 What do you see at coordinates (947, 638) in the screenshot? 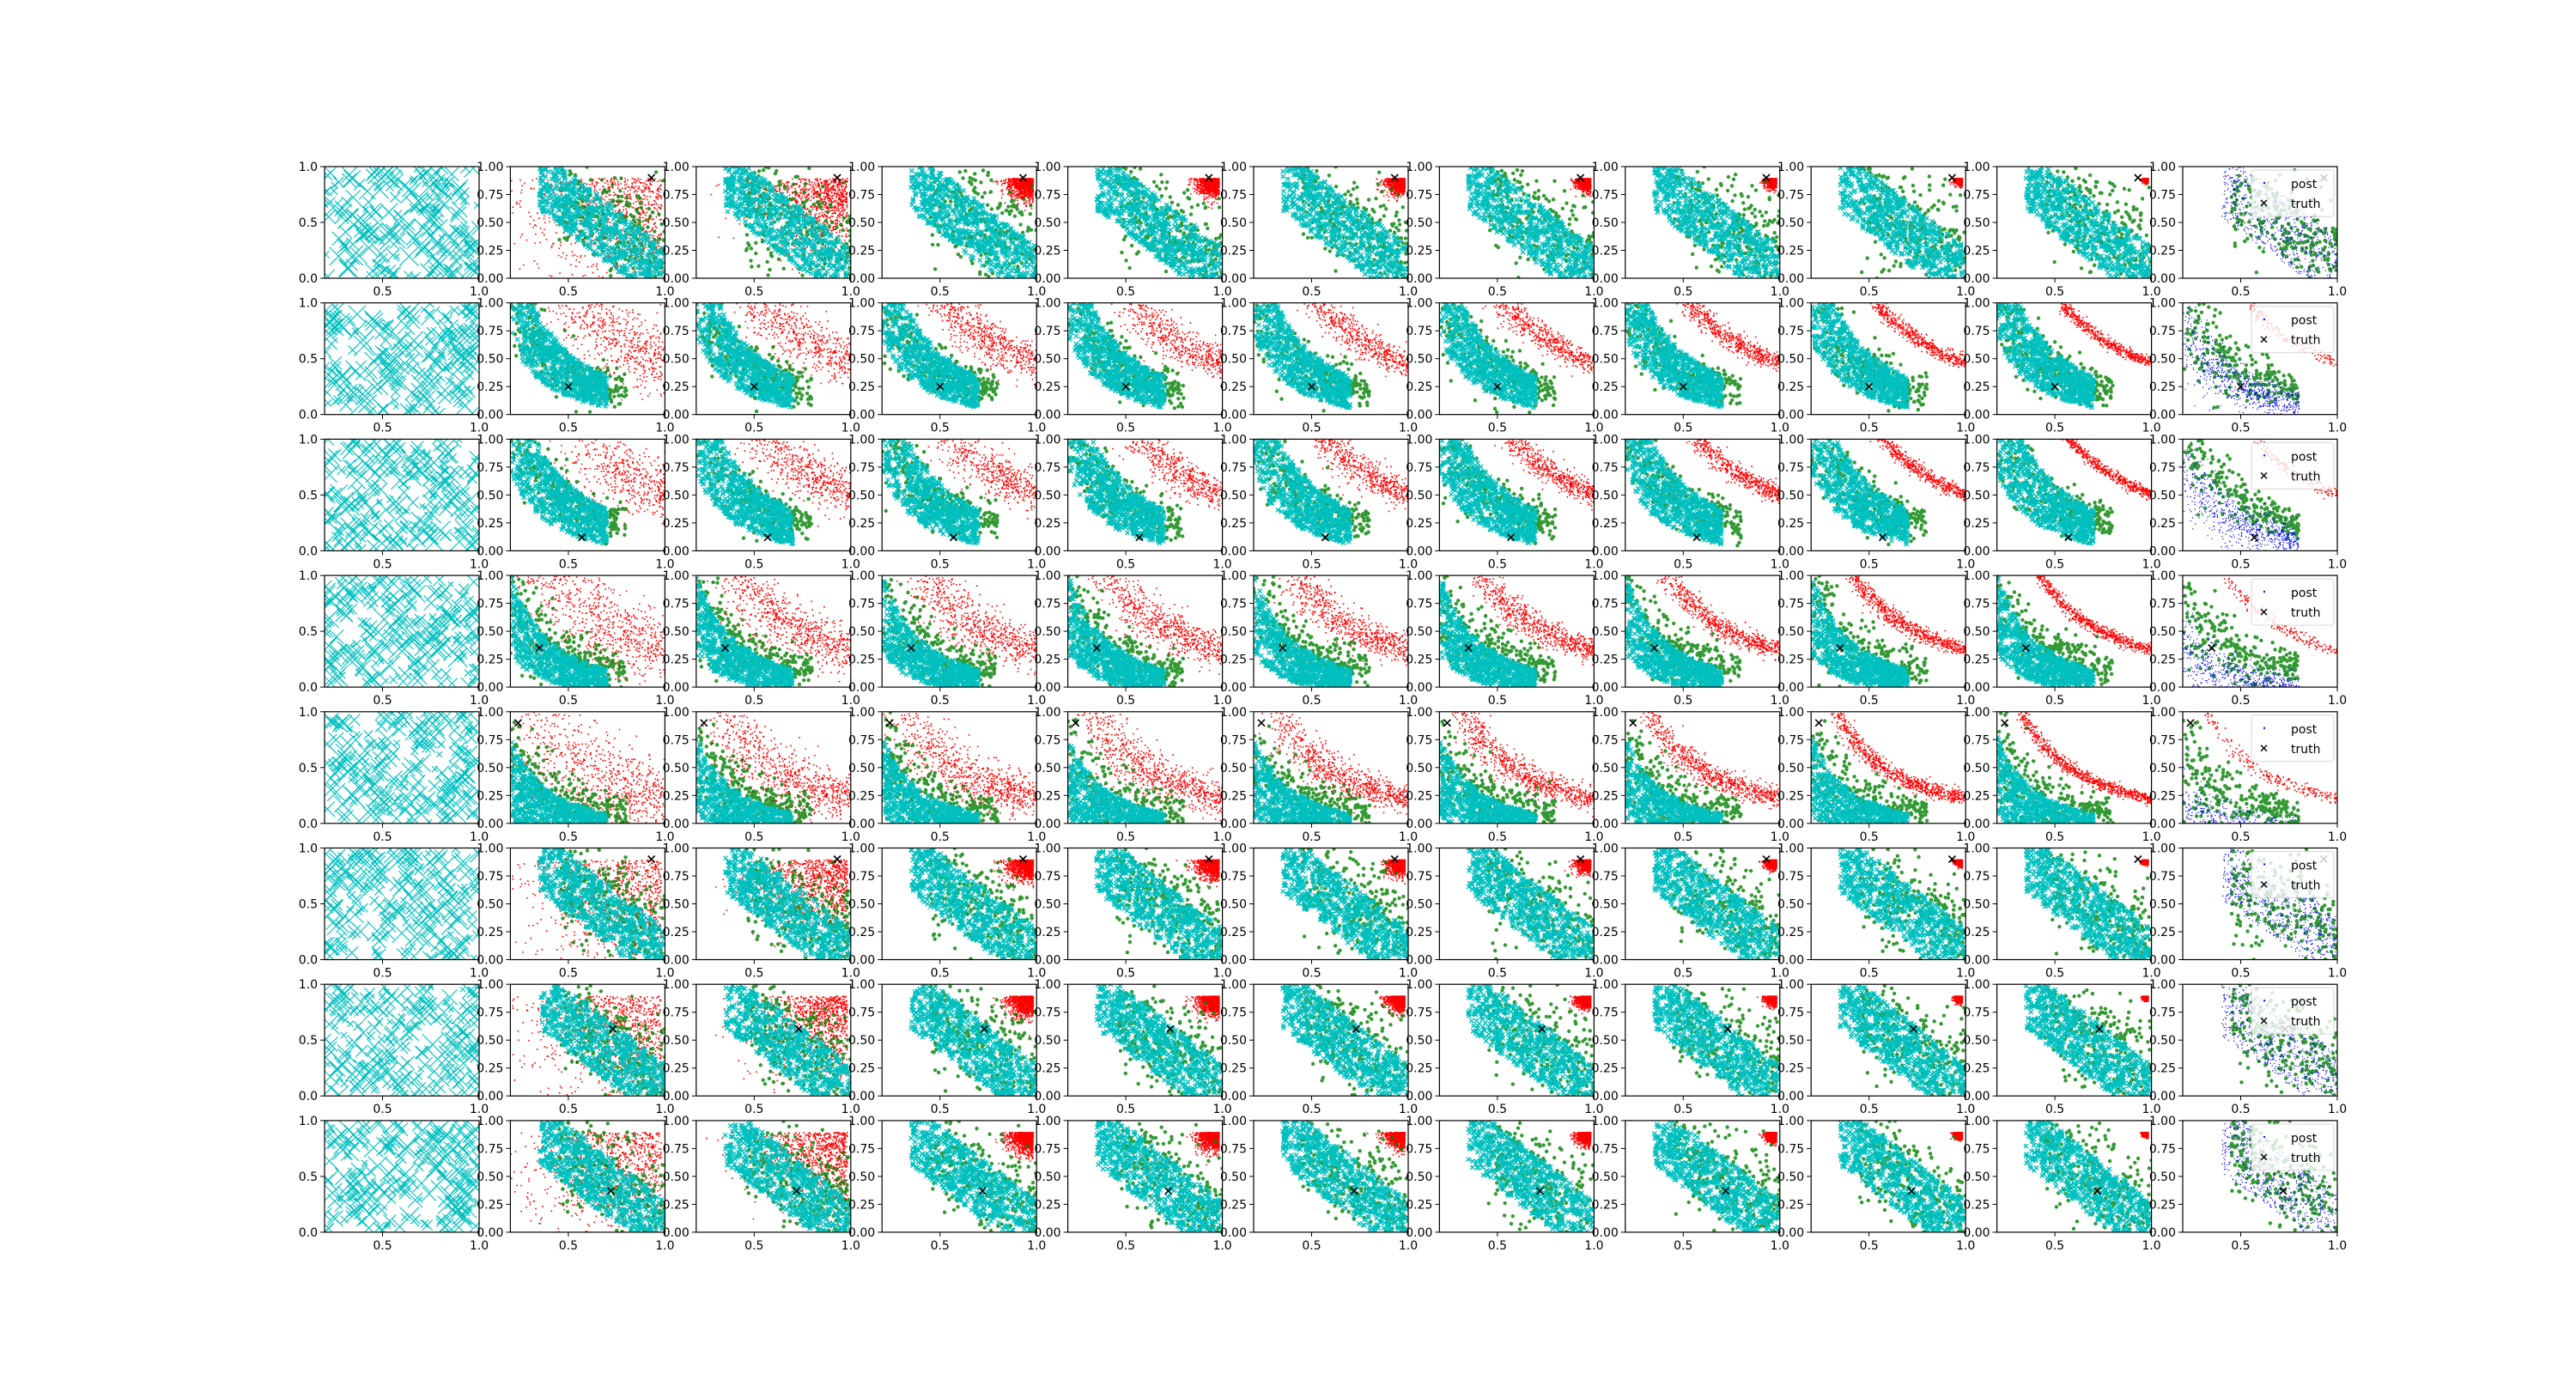
I see `panel-r4-c4: 0.5 1.00.000.250.500.751.00` at bounding box center [947, 638].